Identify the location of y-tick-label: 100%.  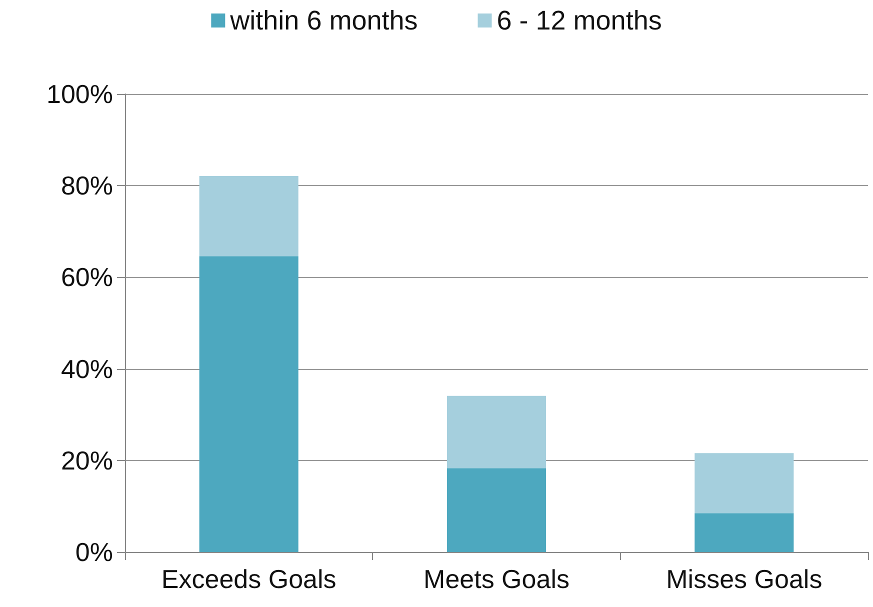
(79, 94).